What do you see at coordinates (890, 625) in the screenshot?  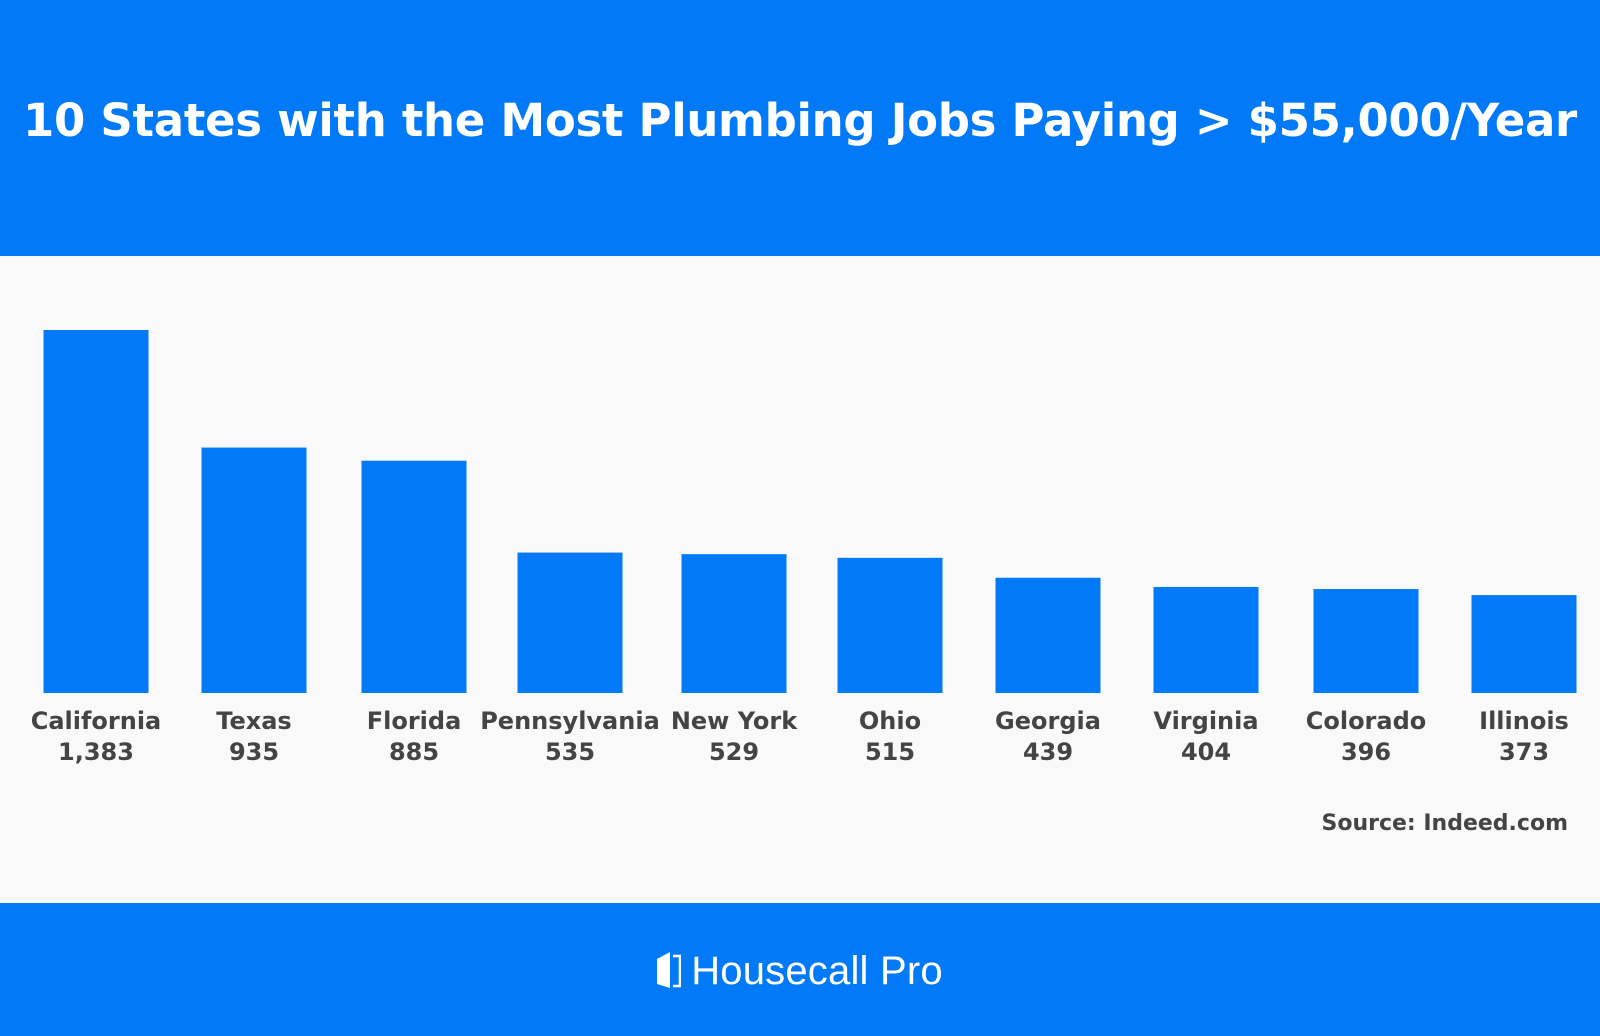 I see `bar-ohio` at bounding box center [890, 625].